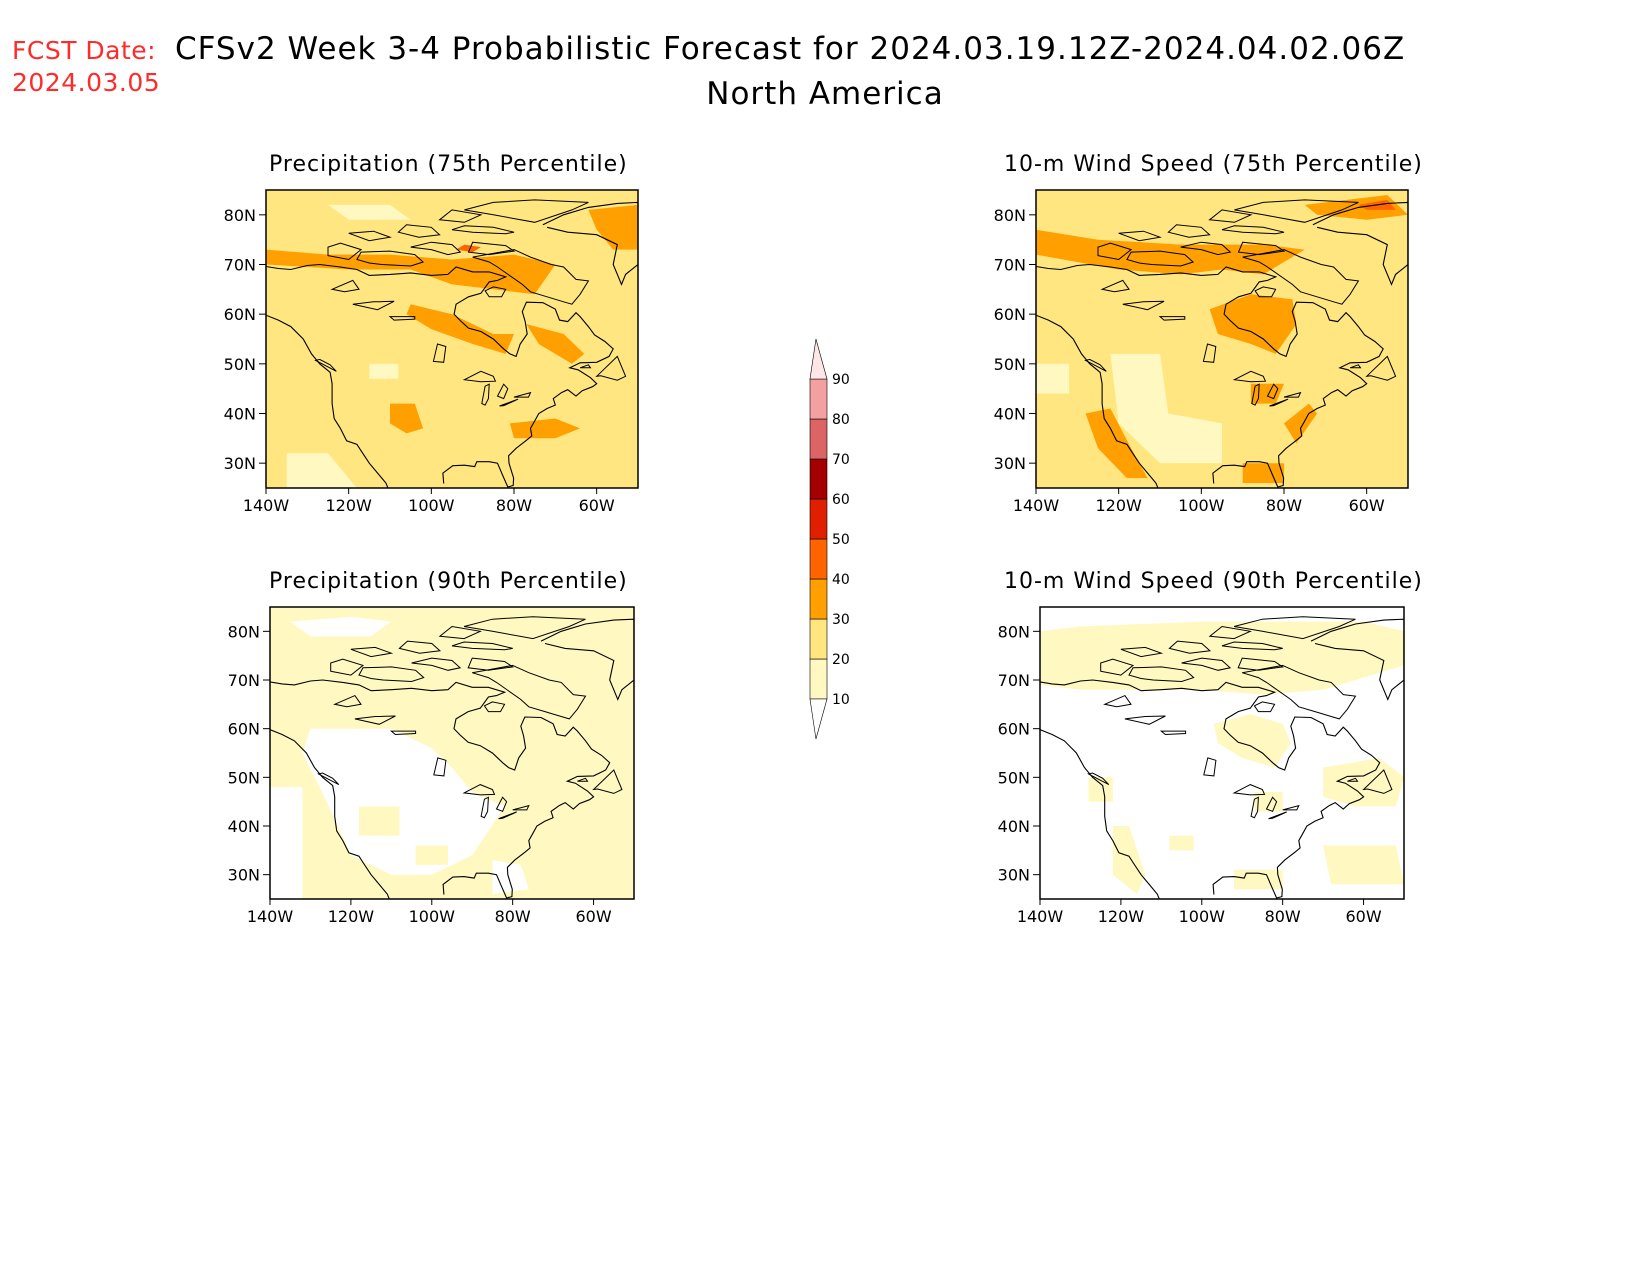  Describe the element at coordinates (597, 505) in the screenshot. I see `lon-tick-label: 60W` at that location.